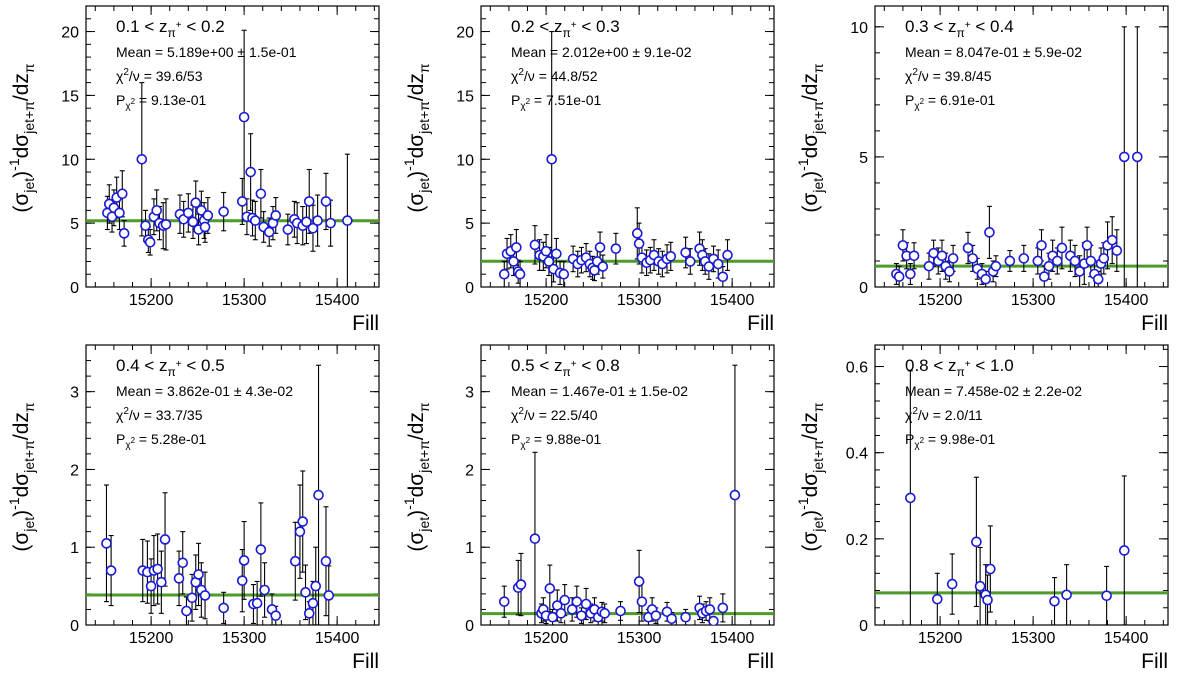 The width and height of the screenshot is (1181, 677). What do you see at coordinates (170, 28) in the screenshot?
I see `panel-title: 0.1 < zπ+ < 0.2` at bounding box center [170, 28].